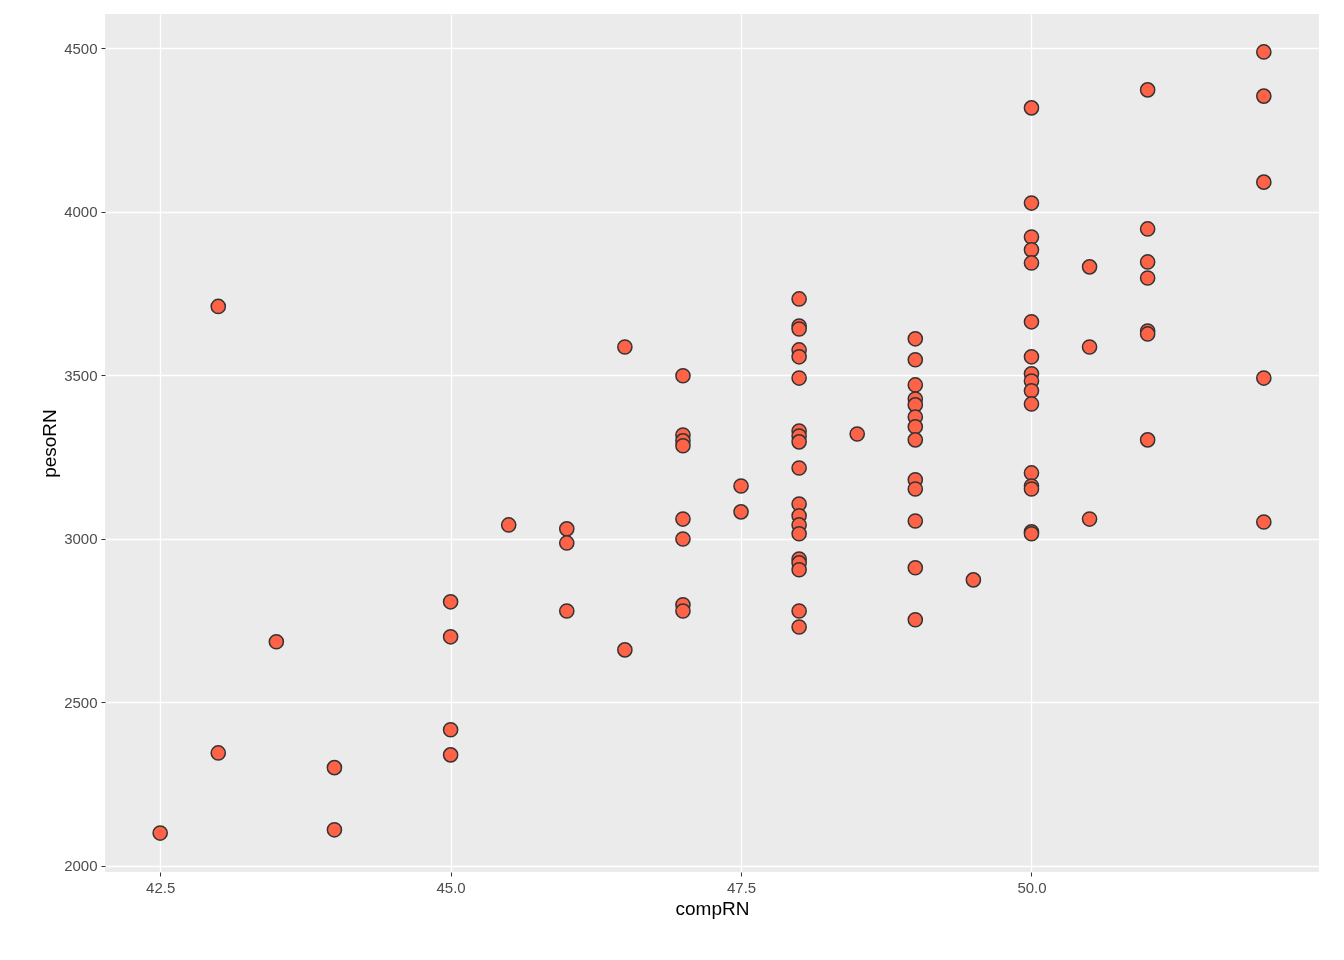 The image size is (1344, 960). Describe the element at coordinates (712, 908) in the screenshot. I see `x-axis-title: compRN` at that location.